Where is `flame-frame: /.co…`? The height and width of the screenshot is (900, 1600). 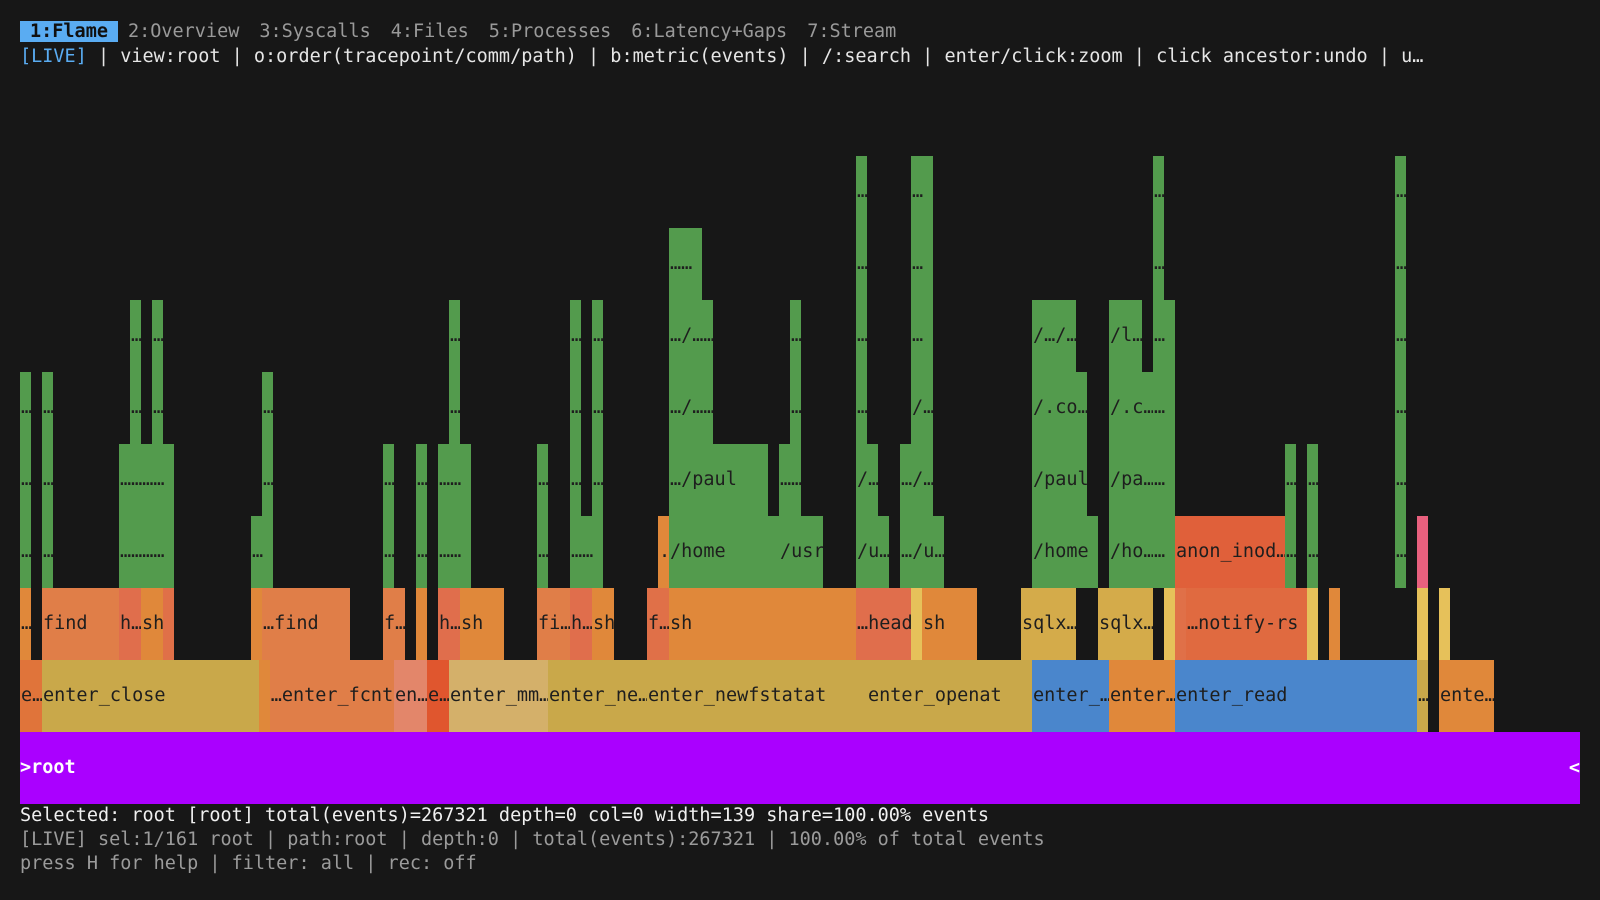 flame-frame: /.co… is located at coordinates (1059, 408).